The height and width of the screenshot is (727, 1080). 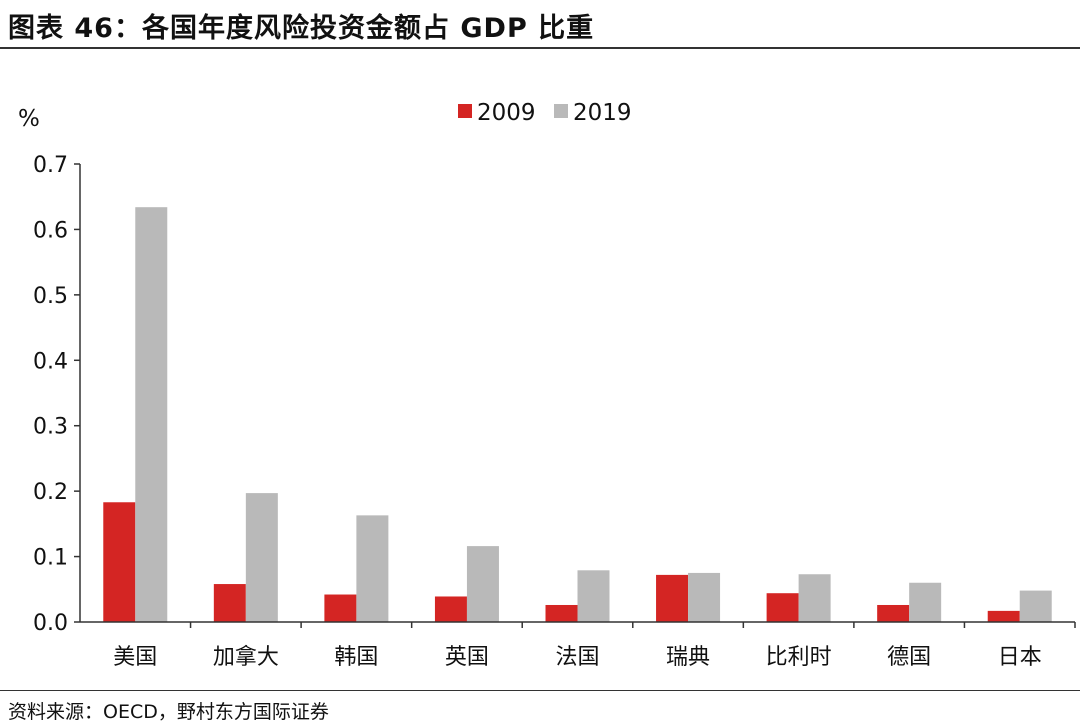 What do you see at coordinates (246, 657) in the screenshot?
I see `x-tick-label: 加拿大` at bounding box center [246, 657].